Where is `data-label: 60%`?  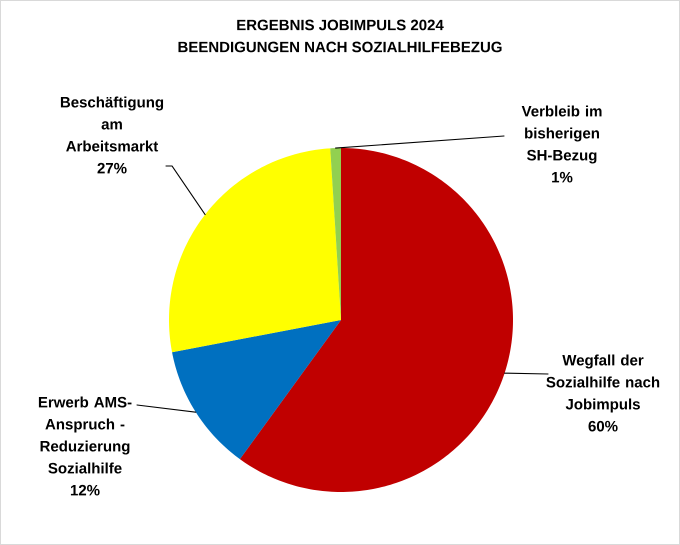 data-label: 60% is located at coordinates (603, 426).